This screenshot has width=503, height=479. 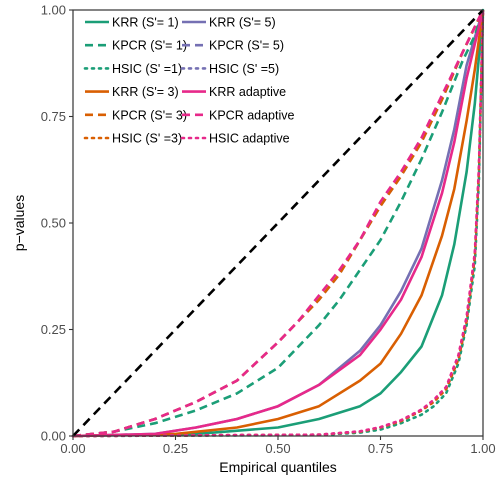 What do you see at coordinates (19, 223) in the screenshot?
I see `y-axis-title: p−values` at bounding box center [19, 223].